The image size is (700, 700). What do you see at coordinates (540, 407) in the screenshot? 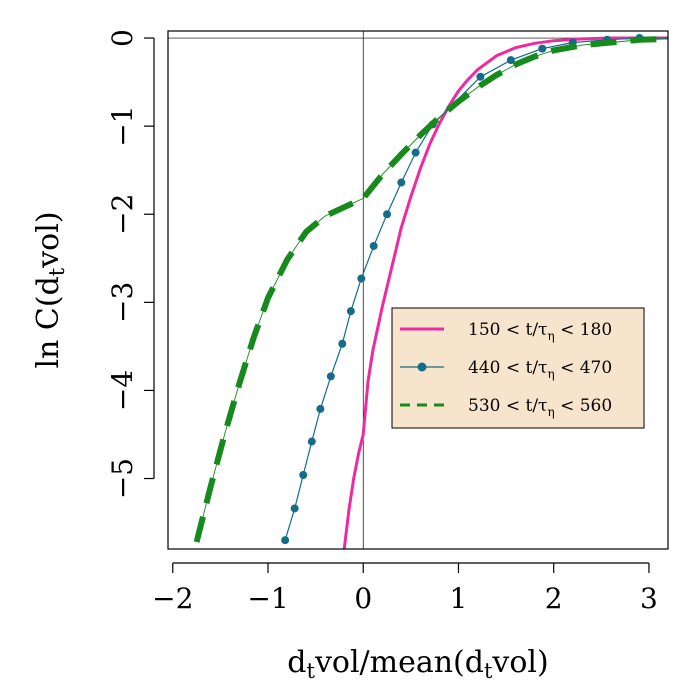
I see `legend-label-3: 530 < t/τη < 560` at bounding box center [540, 407].